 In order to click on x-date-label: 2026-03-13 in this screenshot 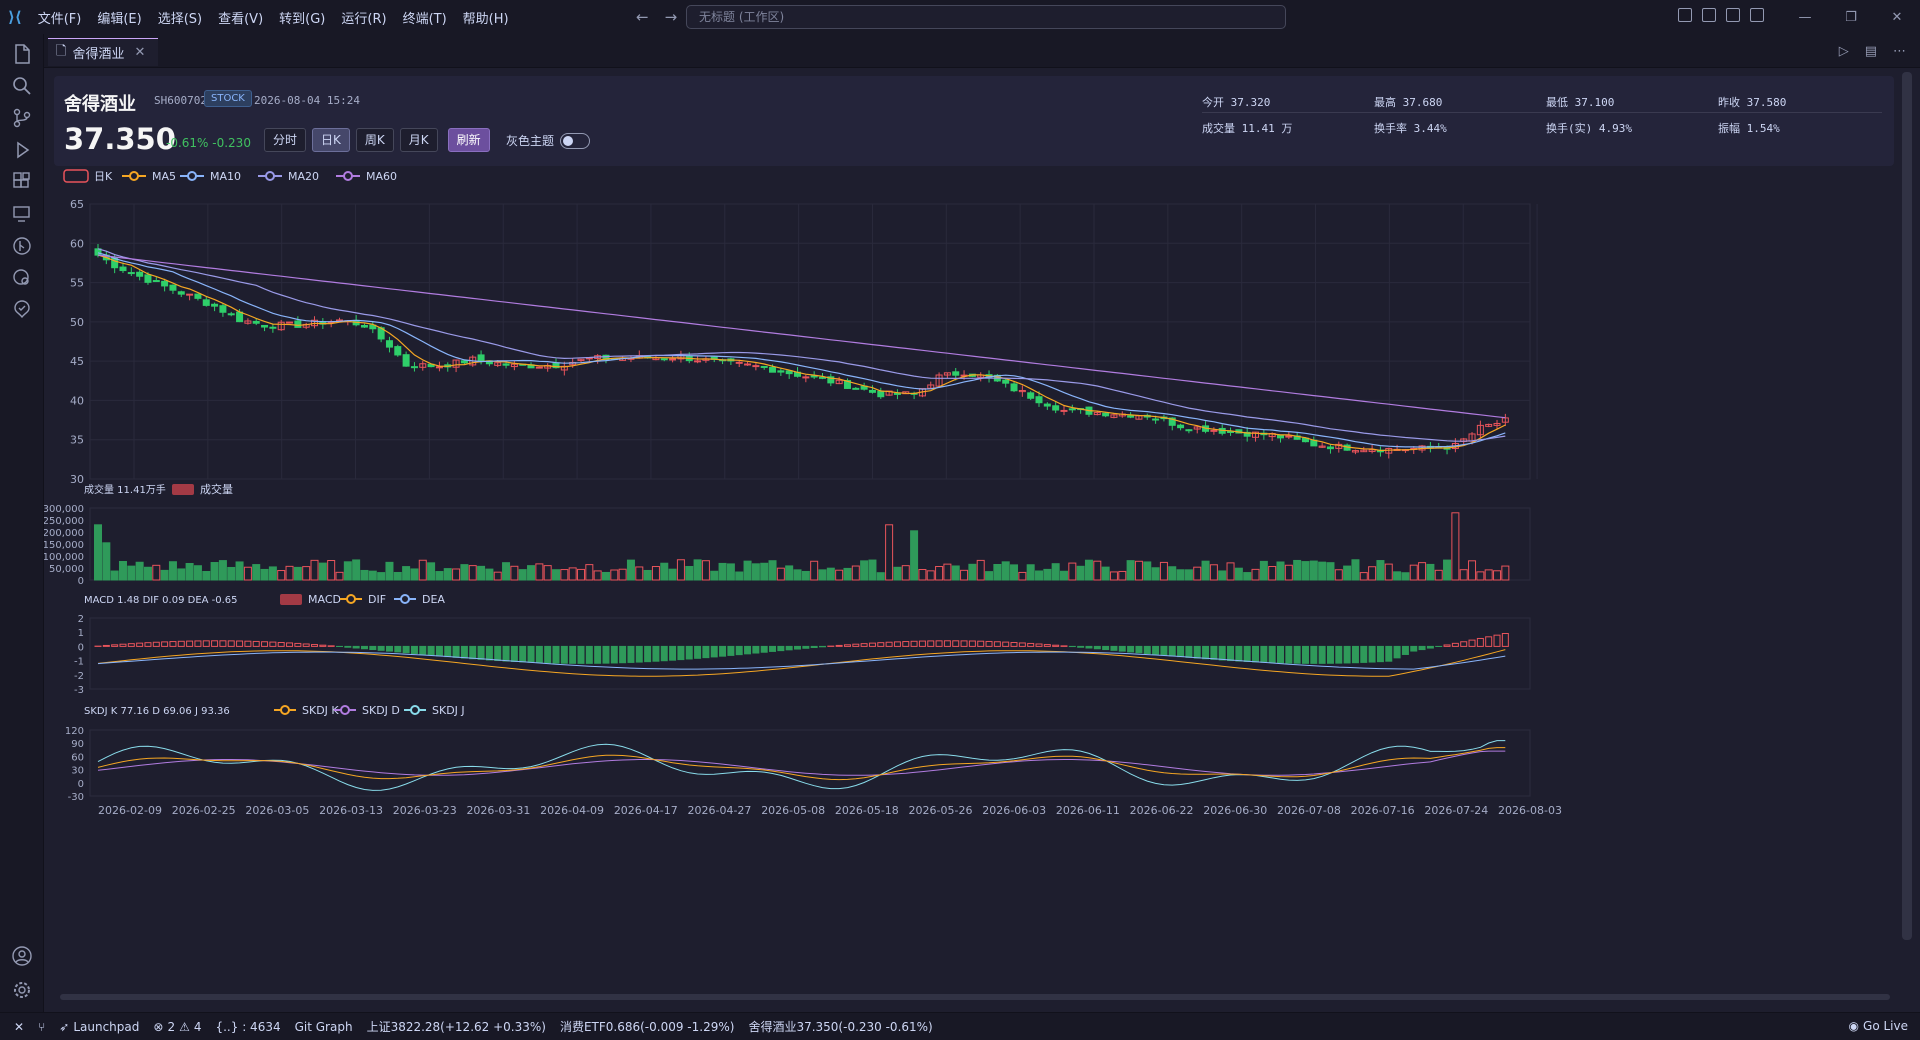, I will do `click(351, 810)`.